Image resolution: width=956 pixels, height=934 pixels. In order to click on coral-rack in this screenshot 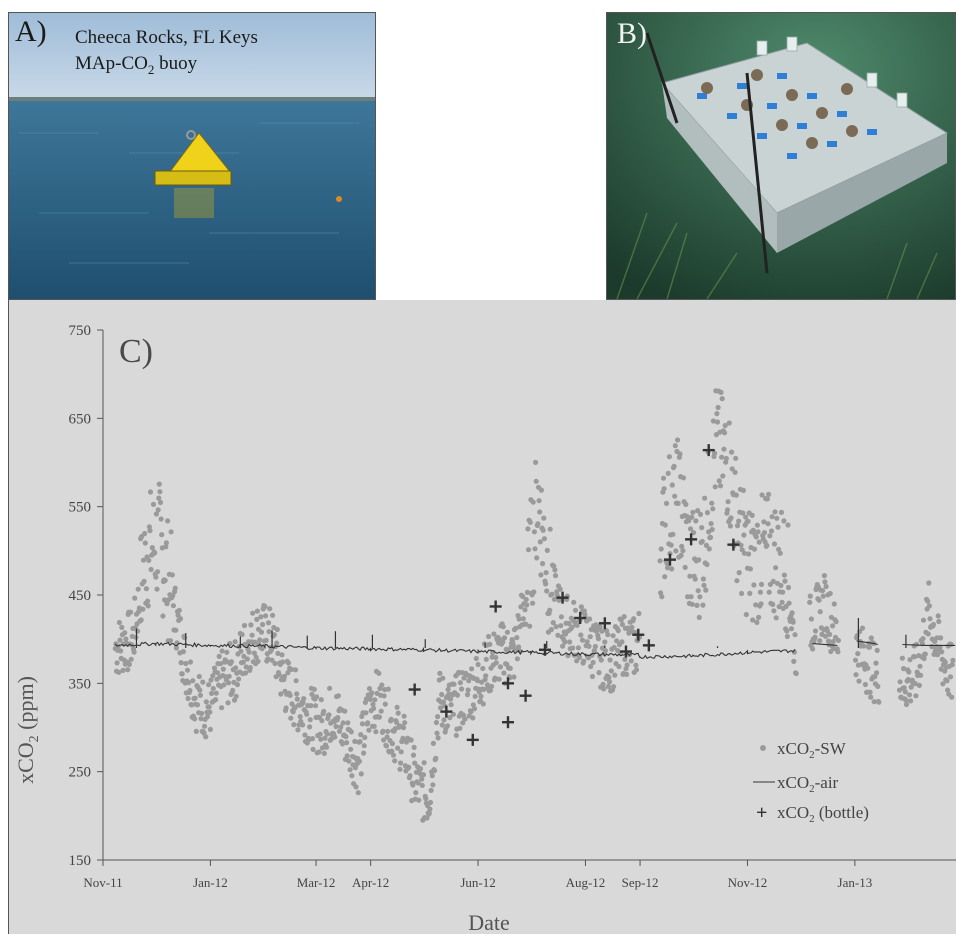, I will do `click(805, 144)`.